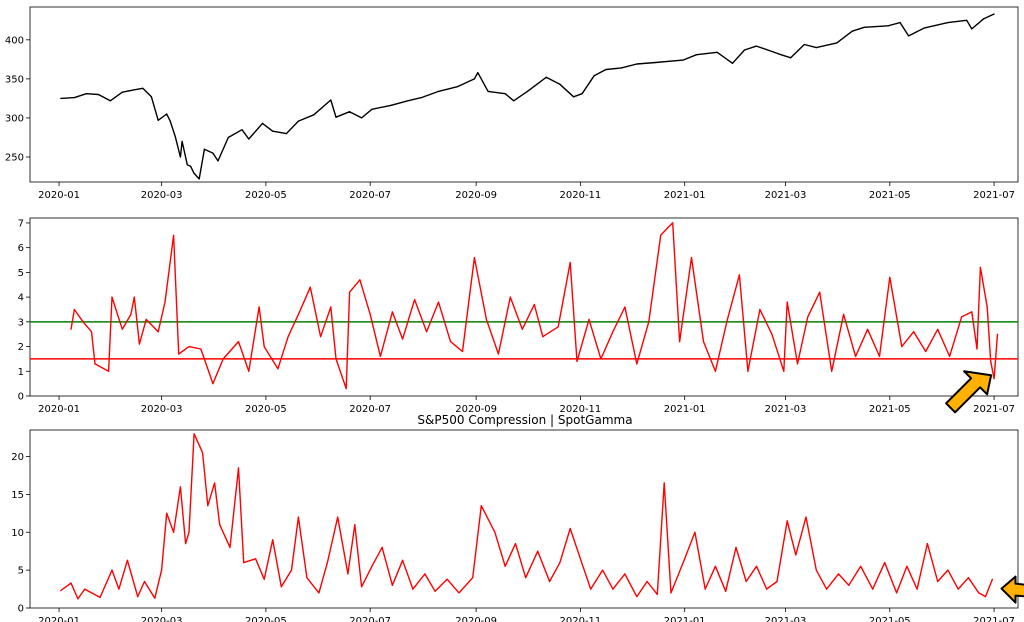 This screenshot has height=622, width=1024. I want to click on y-tick-label: 0, so click(21, 609).